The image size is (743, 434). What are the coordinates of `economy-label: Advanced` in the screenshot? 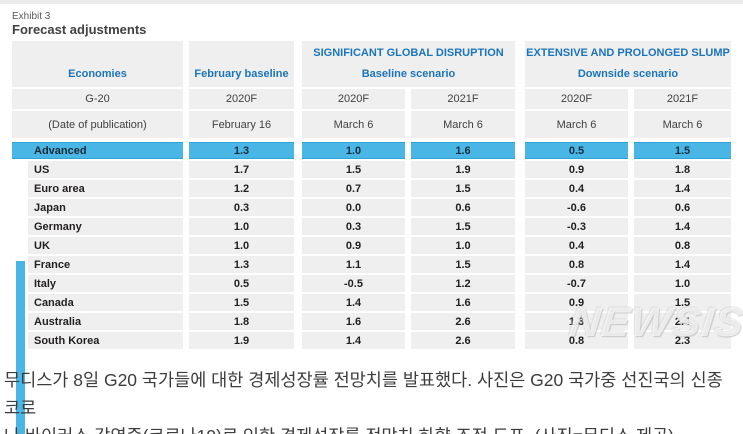 It's located at (97, 150).